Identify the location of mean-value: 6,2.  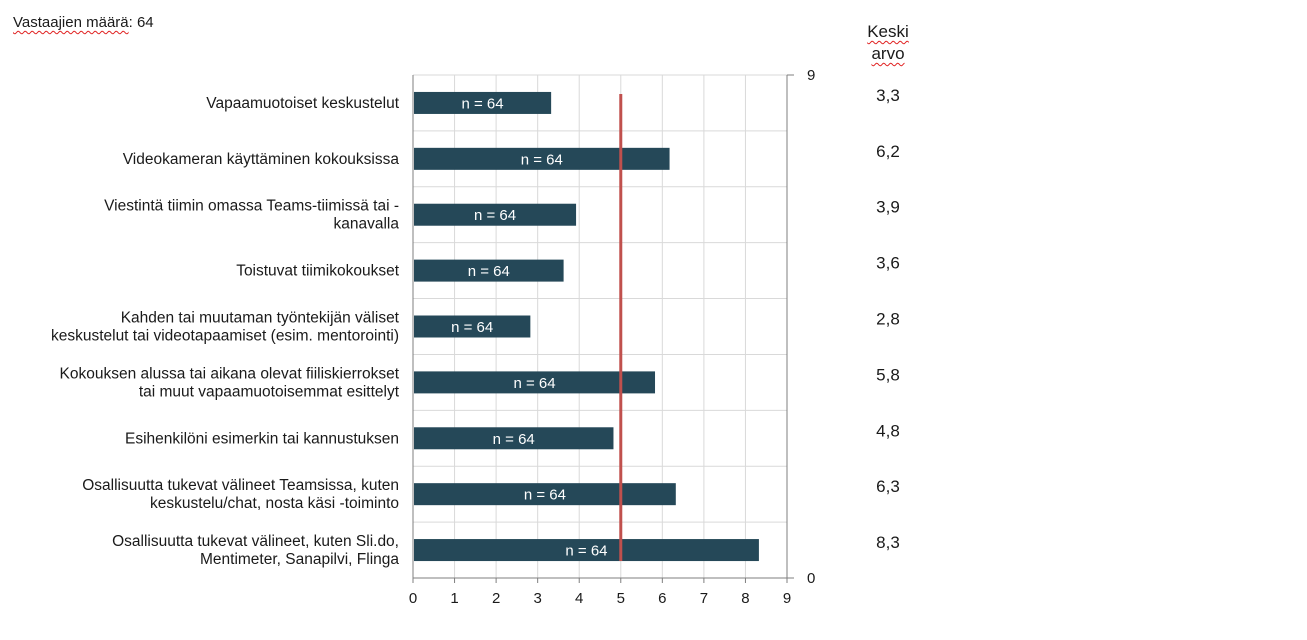
(888, 151).